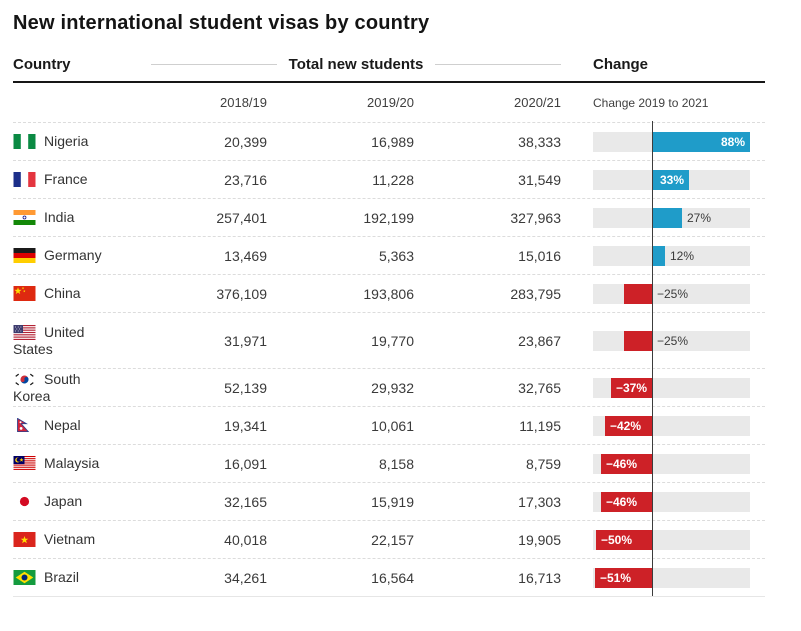 Image resolution: width=801 pixels, height=631 pixels. Describe the element at coordinates (617, 539) in the screenshot. I see `change-value-label: −50%` at that location.